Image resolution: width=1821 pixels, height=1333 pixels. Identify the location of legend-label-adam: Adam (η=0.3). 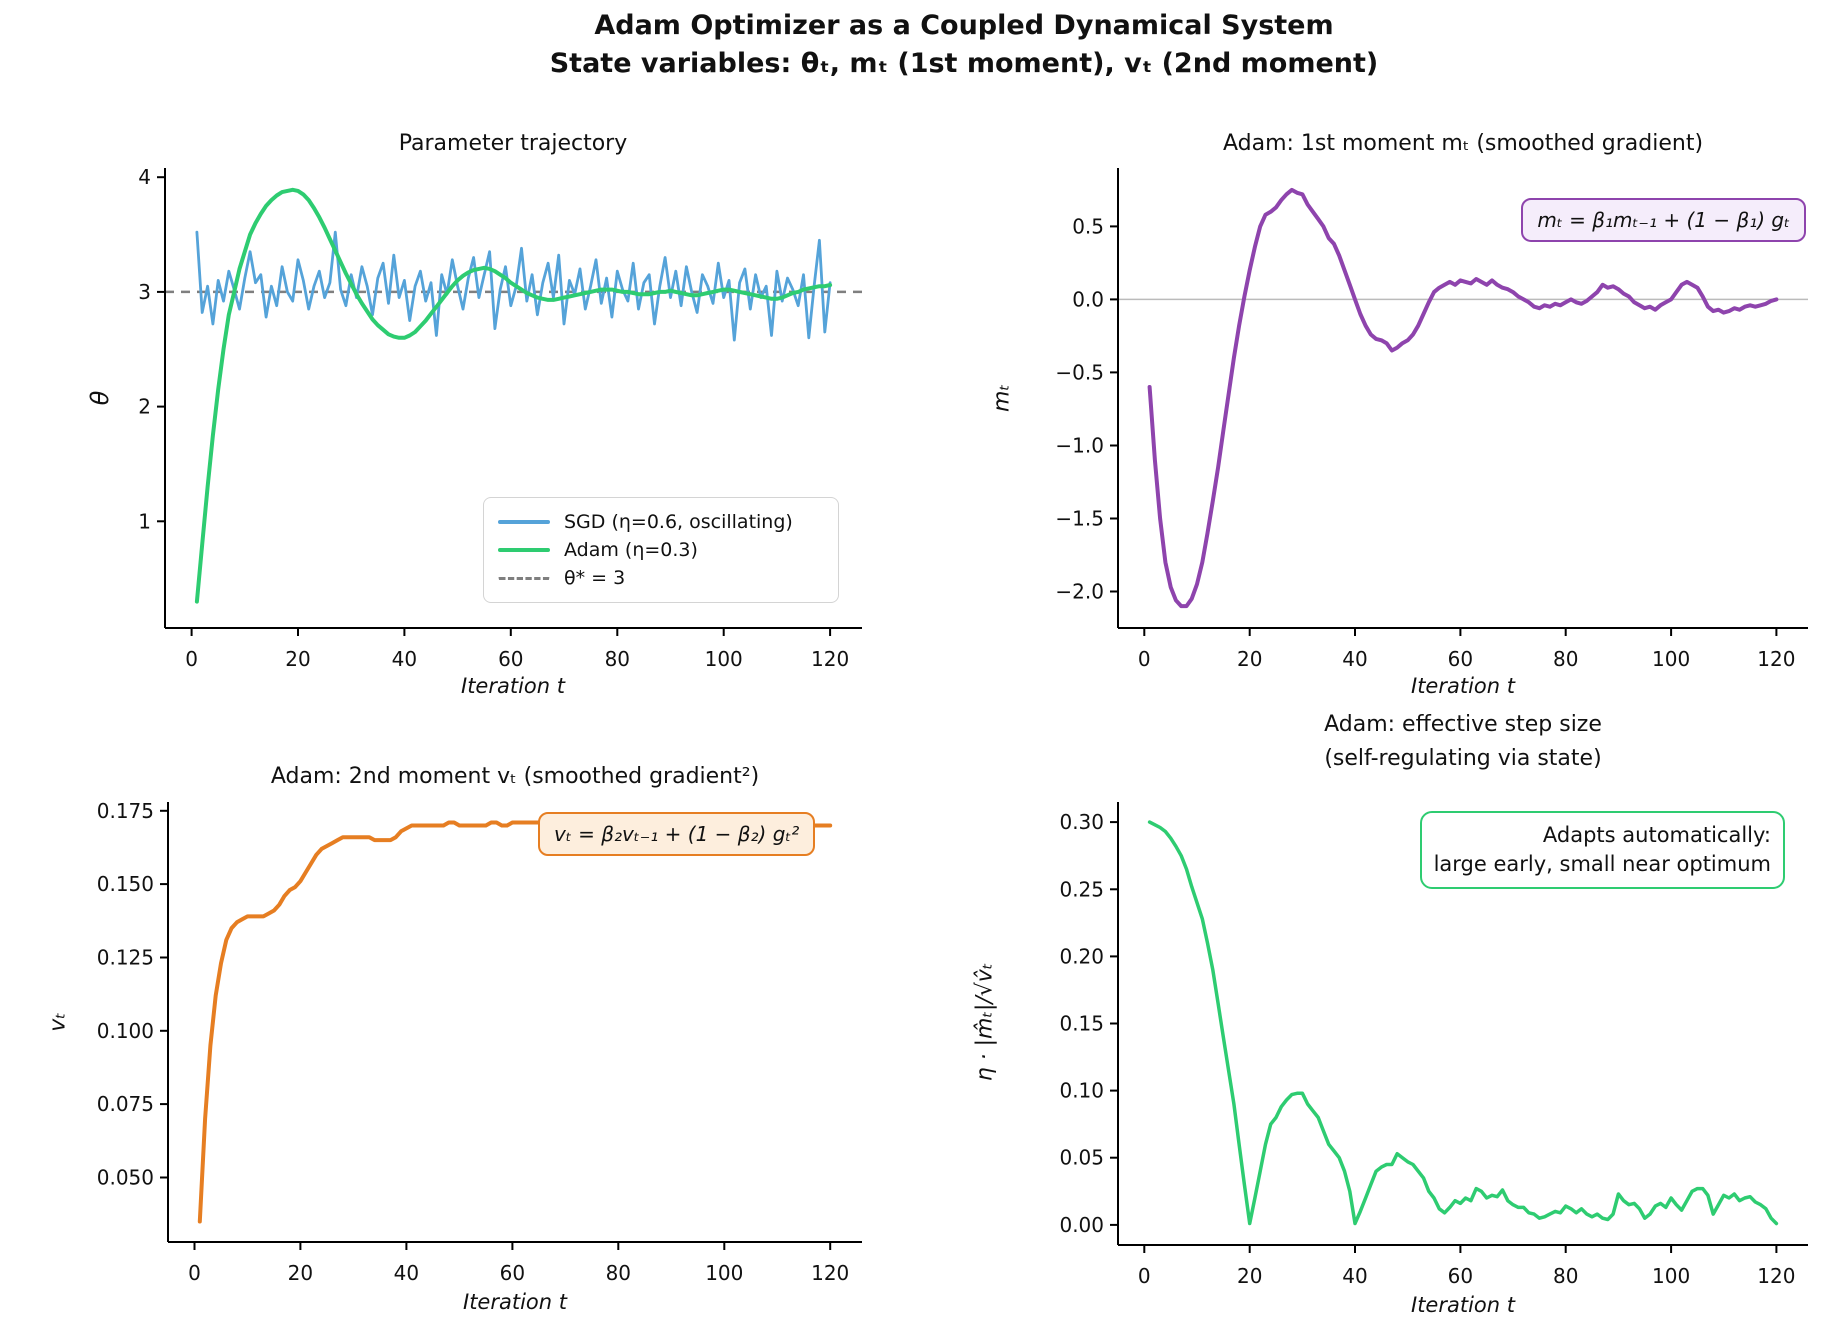
(631, 550).